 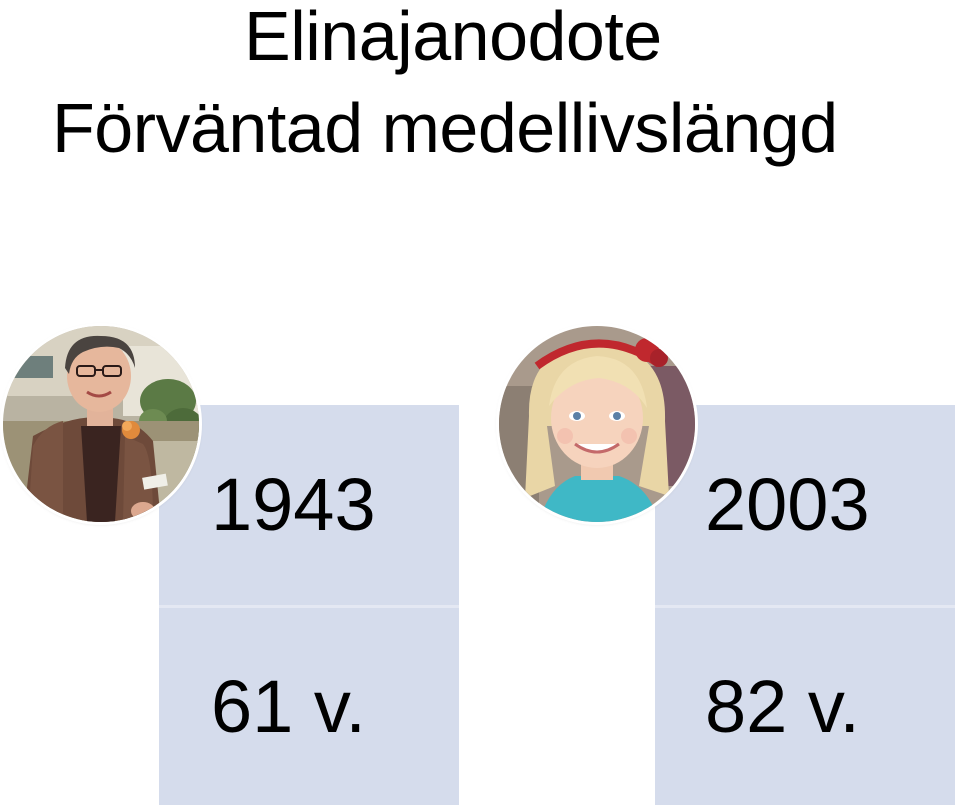 What do you see at coordinates (597, 424) in the screenshot?
I see `young-girl-photo` at bounding box center [597, 424].